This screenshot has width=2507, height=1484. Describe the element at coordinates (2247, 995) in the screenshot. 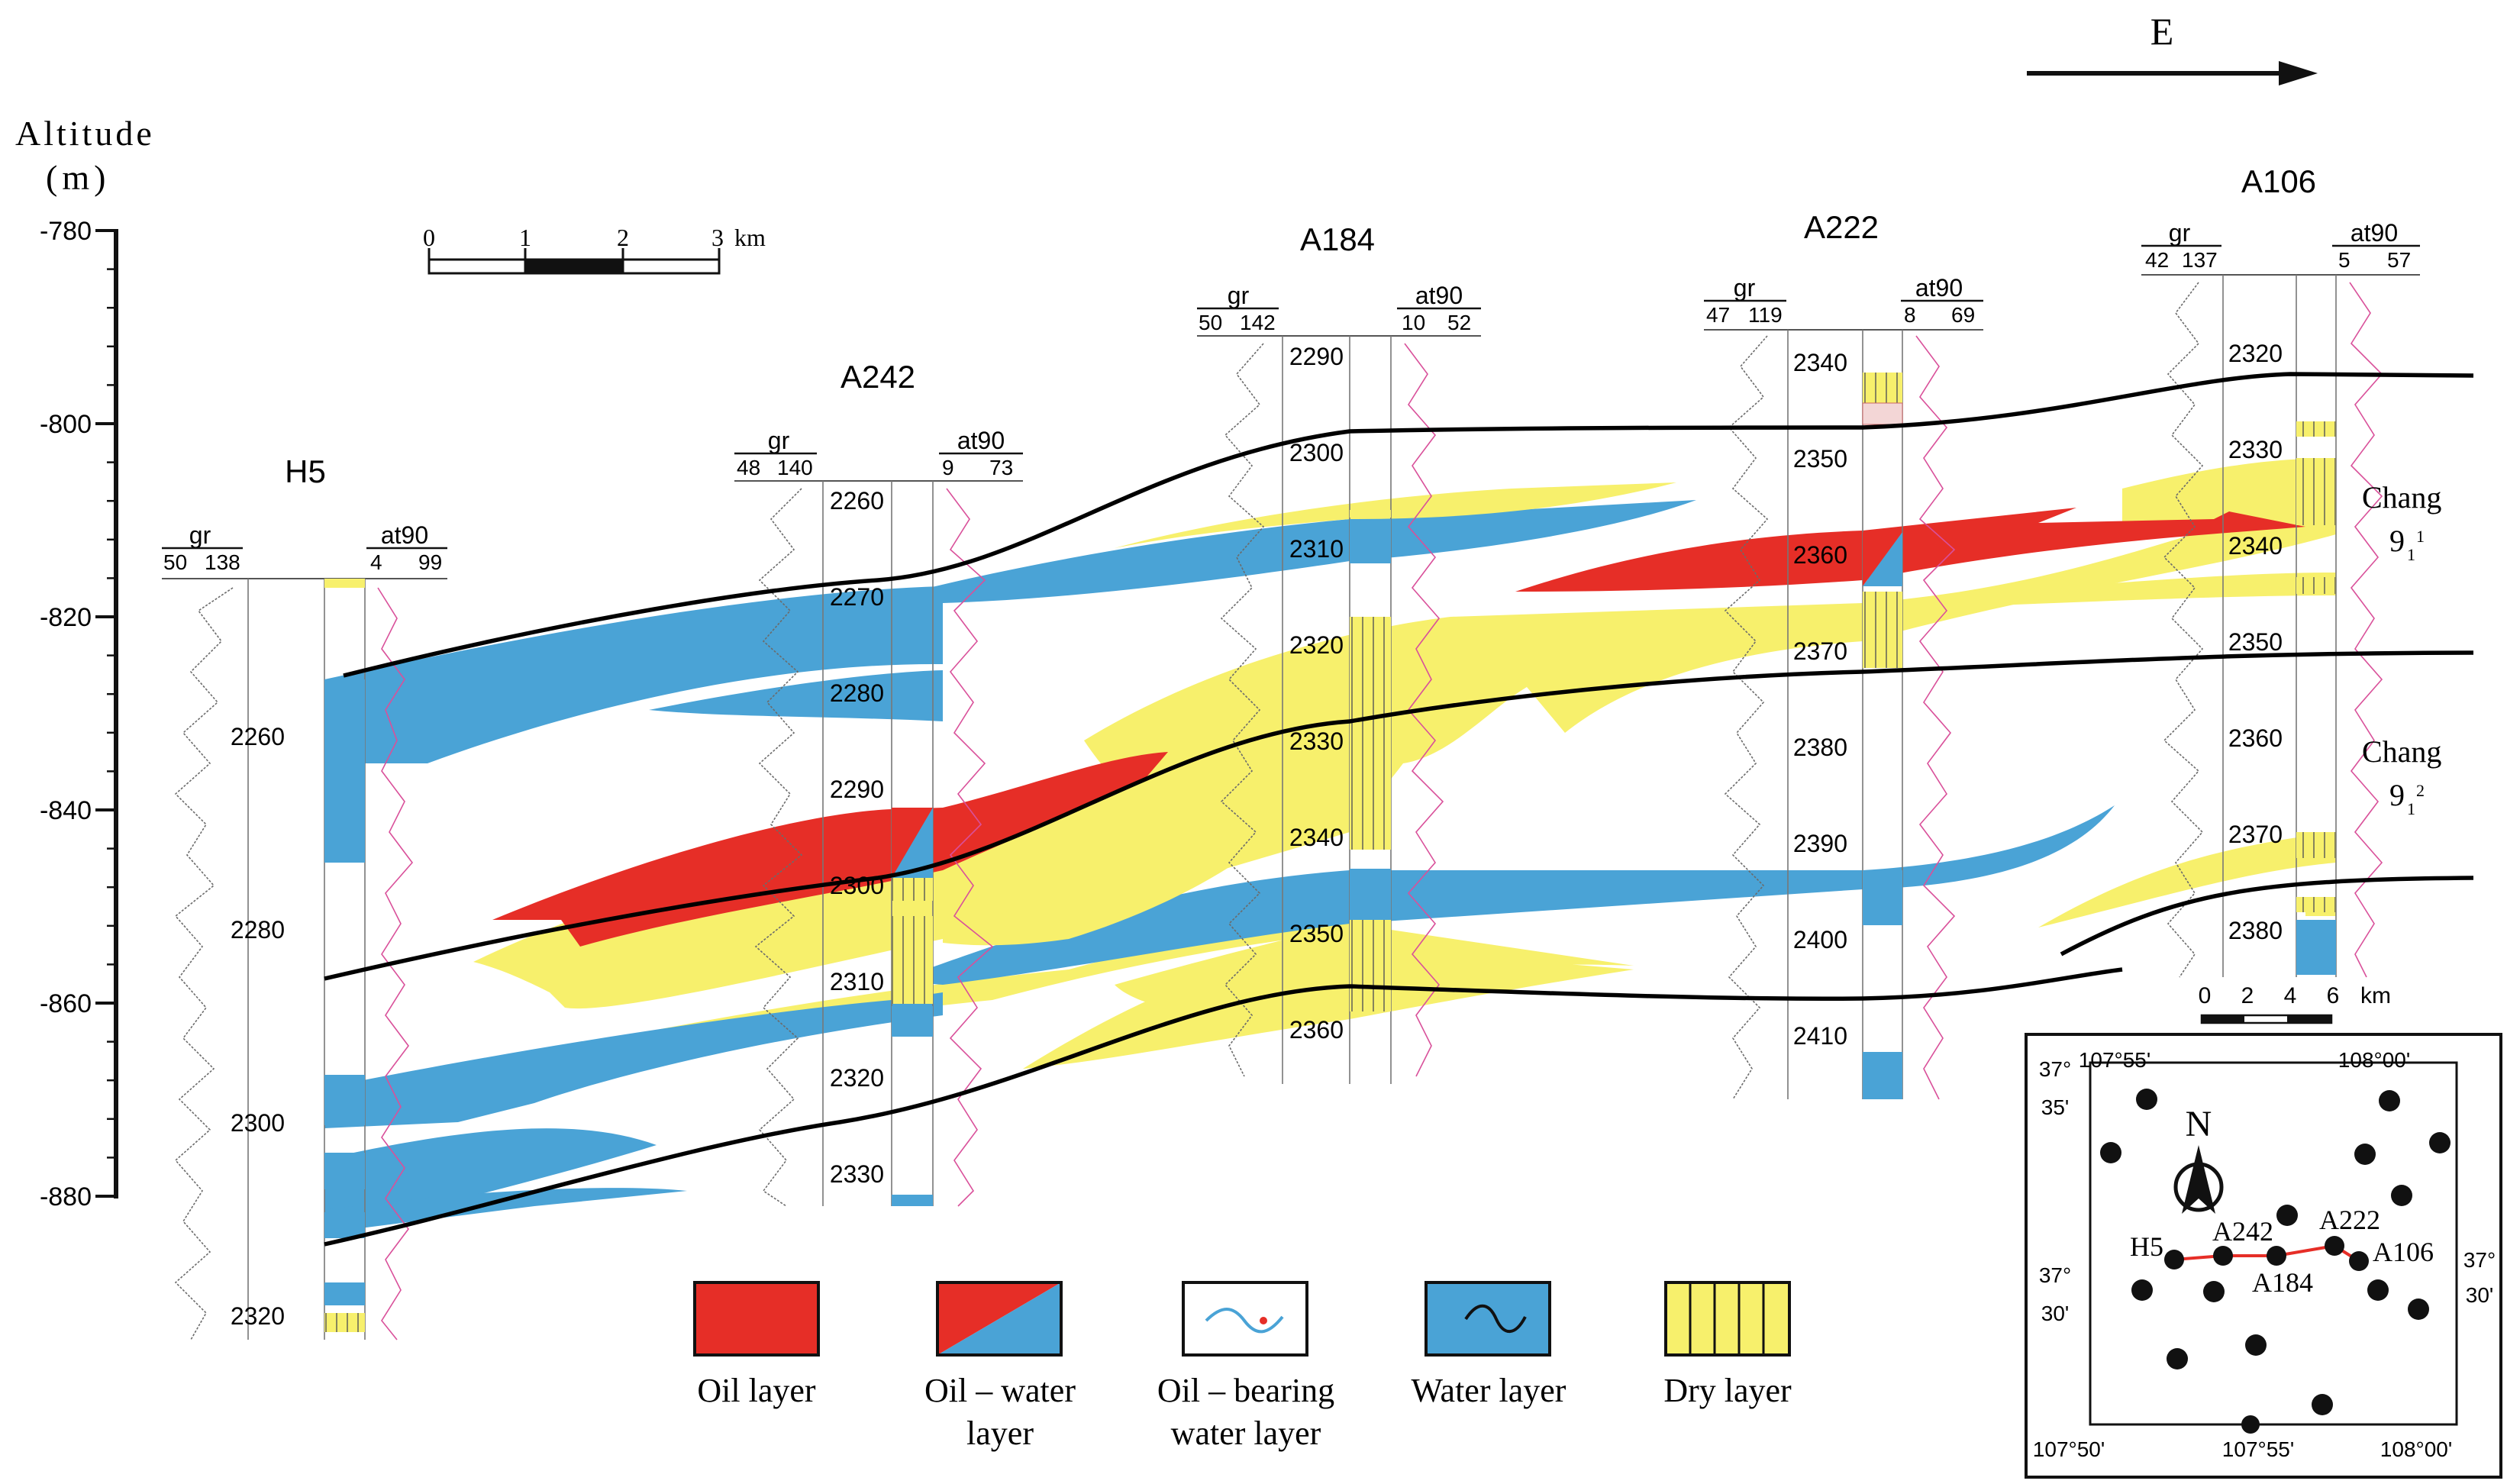

I see `inset-scale-tick: 2` at that location.